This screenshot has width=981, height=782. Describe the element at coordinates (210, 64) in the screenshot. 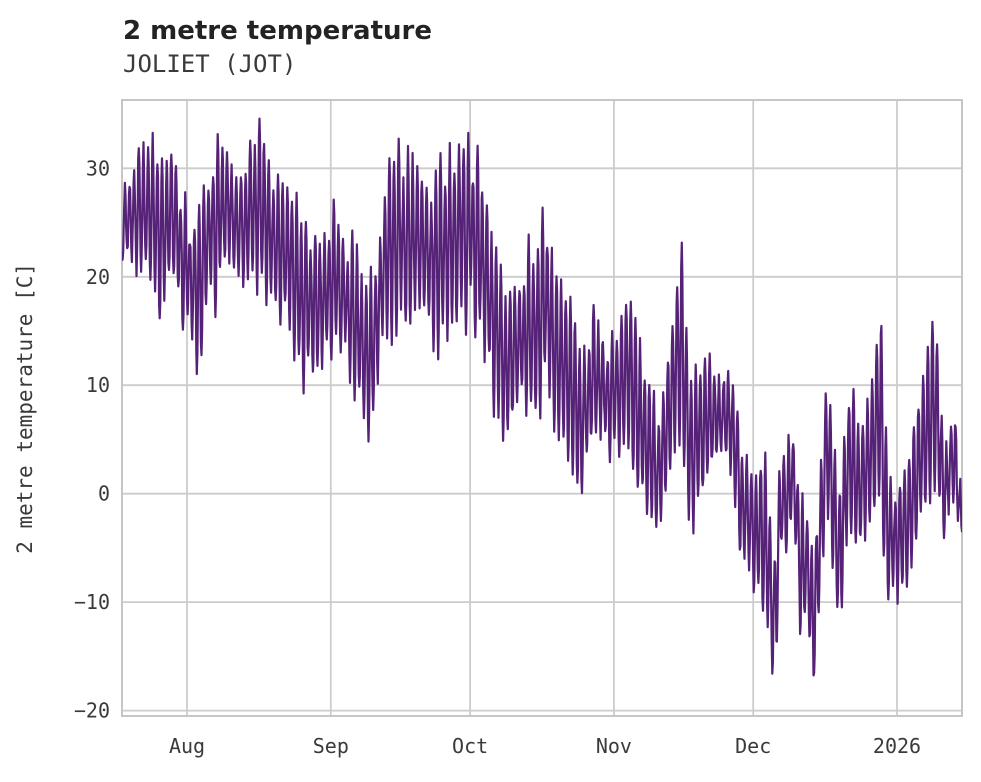

I see `chart-subtitle: JOLIET (JOT)` at that location.